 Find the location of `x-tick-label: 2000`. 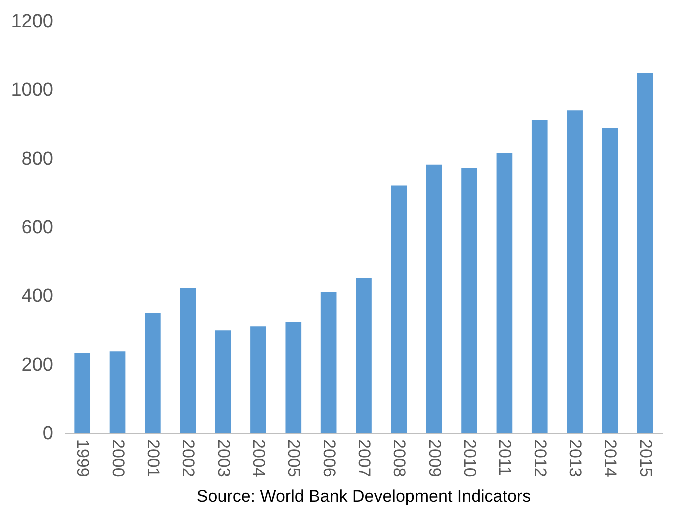

x-tick-label: 2000 is located at coordinates (118, 459).